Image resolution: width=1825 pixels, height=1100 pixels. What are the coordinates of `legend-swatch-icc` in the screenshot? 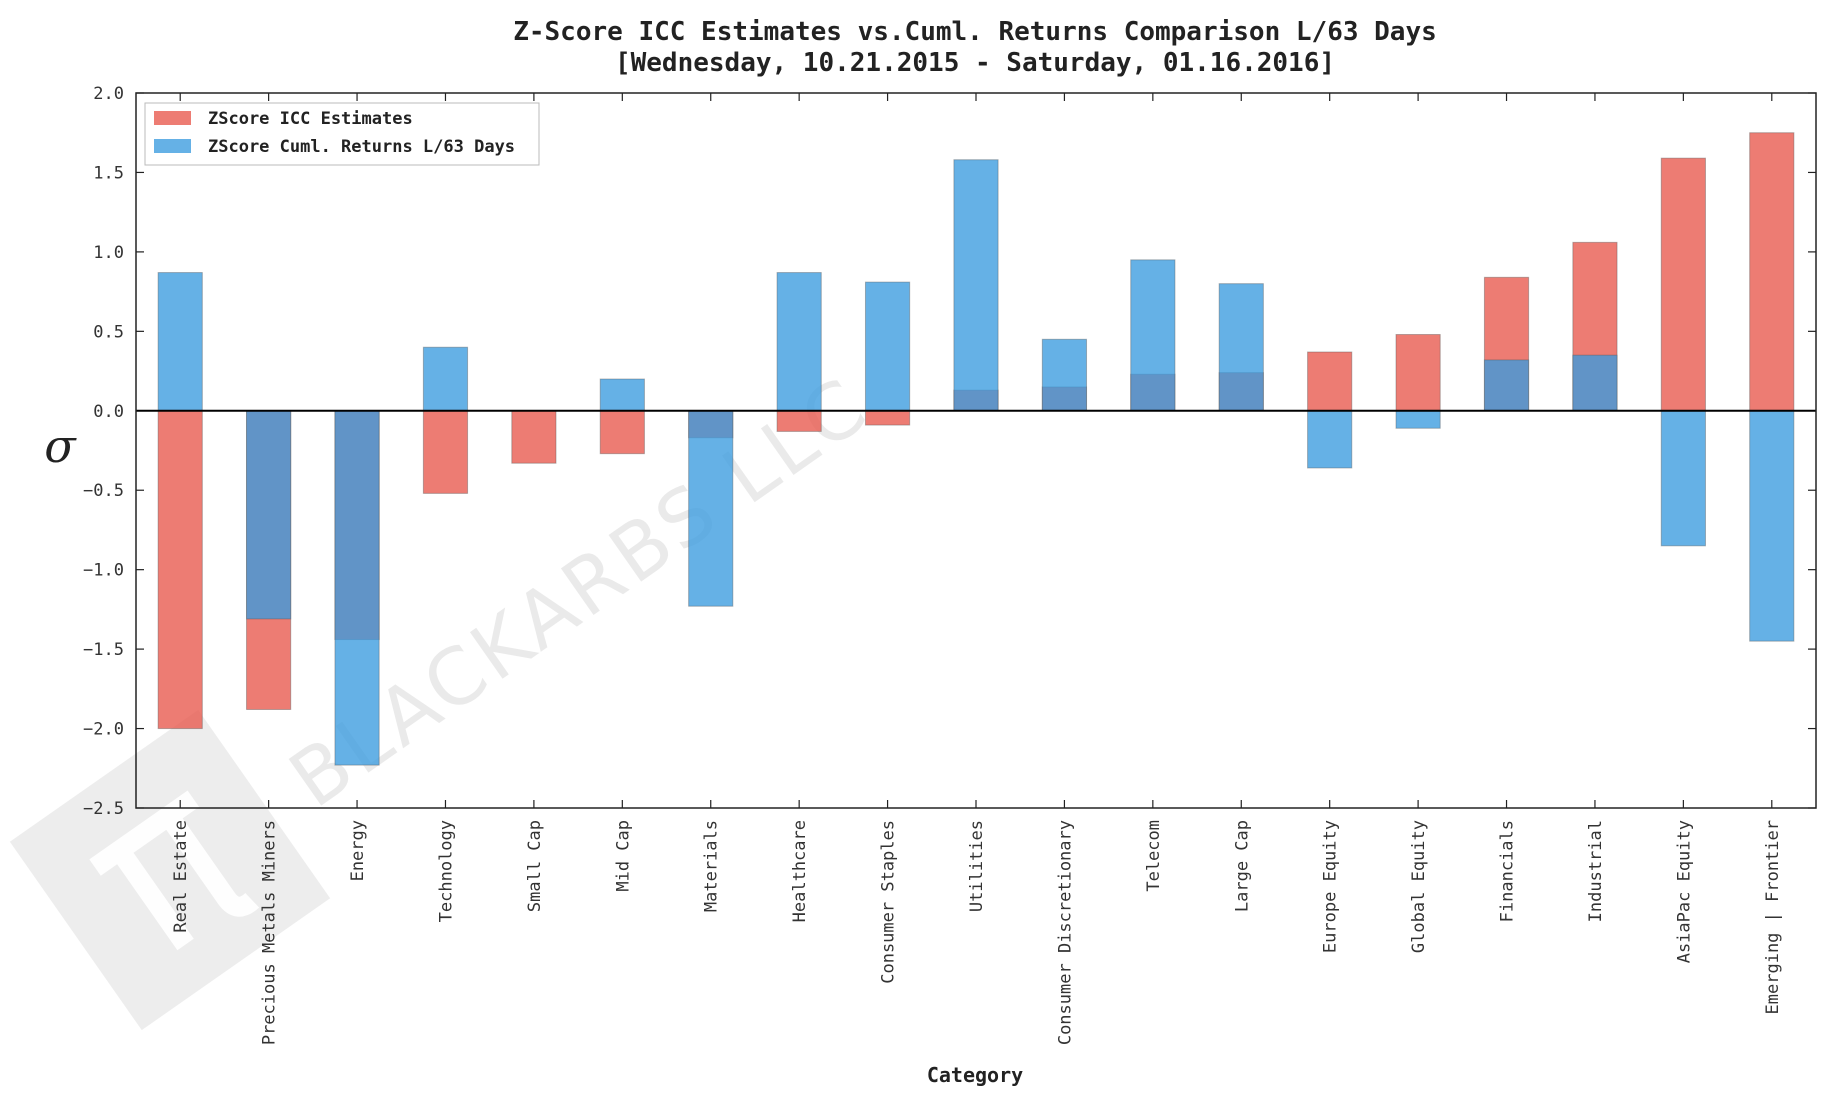 It's located at (172, 118).